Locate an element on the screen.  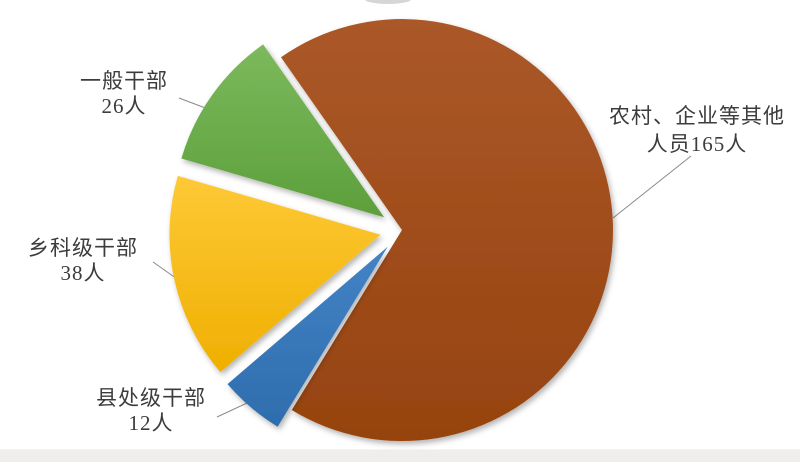
callout-general-line1: 一般干部 is located at coordinates (124, 81).